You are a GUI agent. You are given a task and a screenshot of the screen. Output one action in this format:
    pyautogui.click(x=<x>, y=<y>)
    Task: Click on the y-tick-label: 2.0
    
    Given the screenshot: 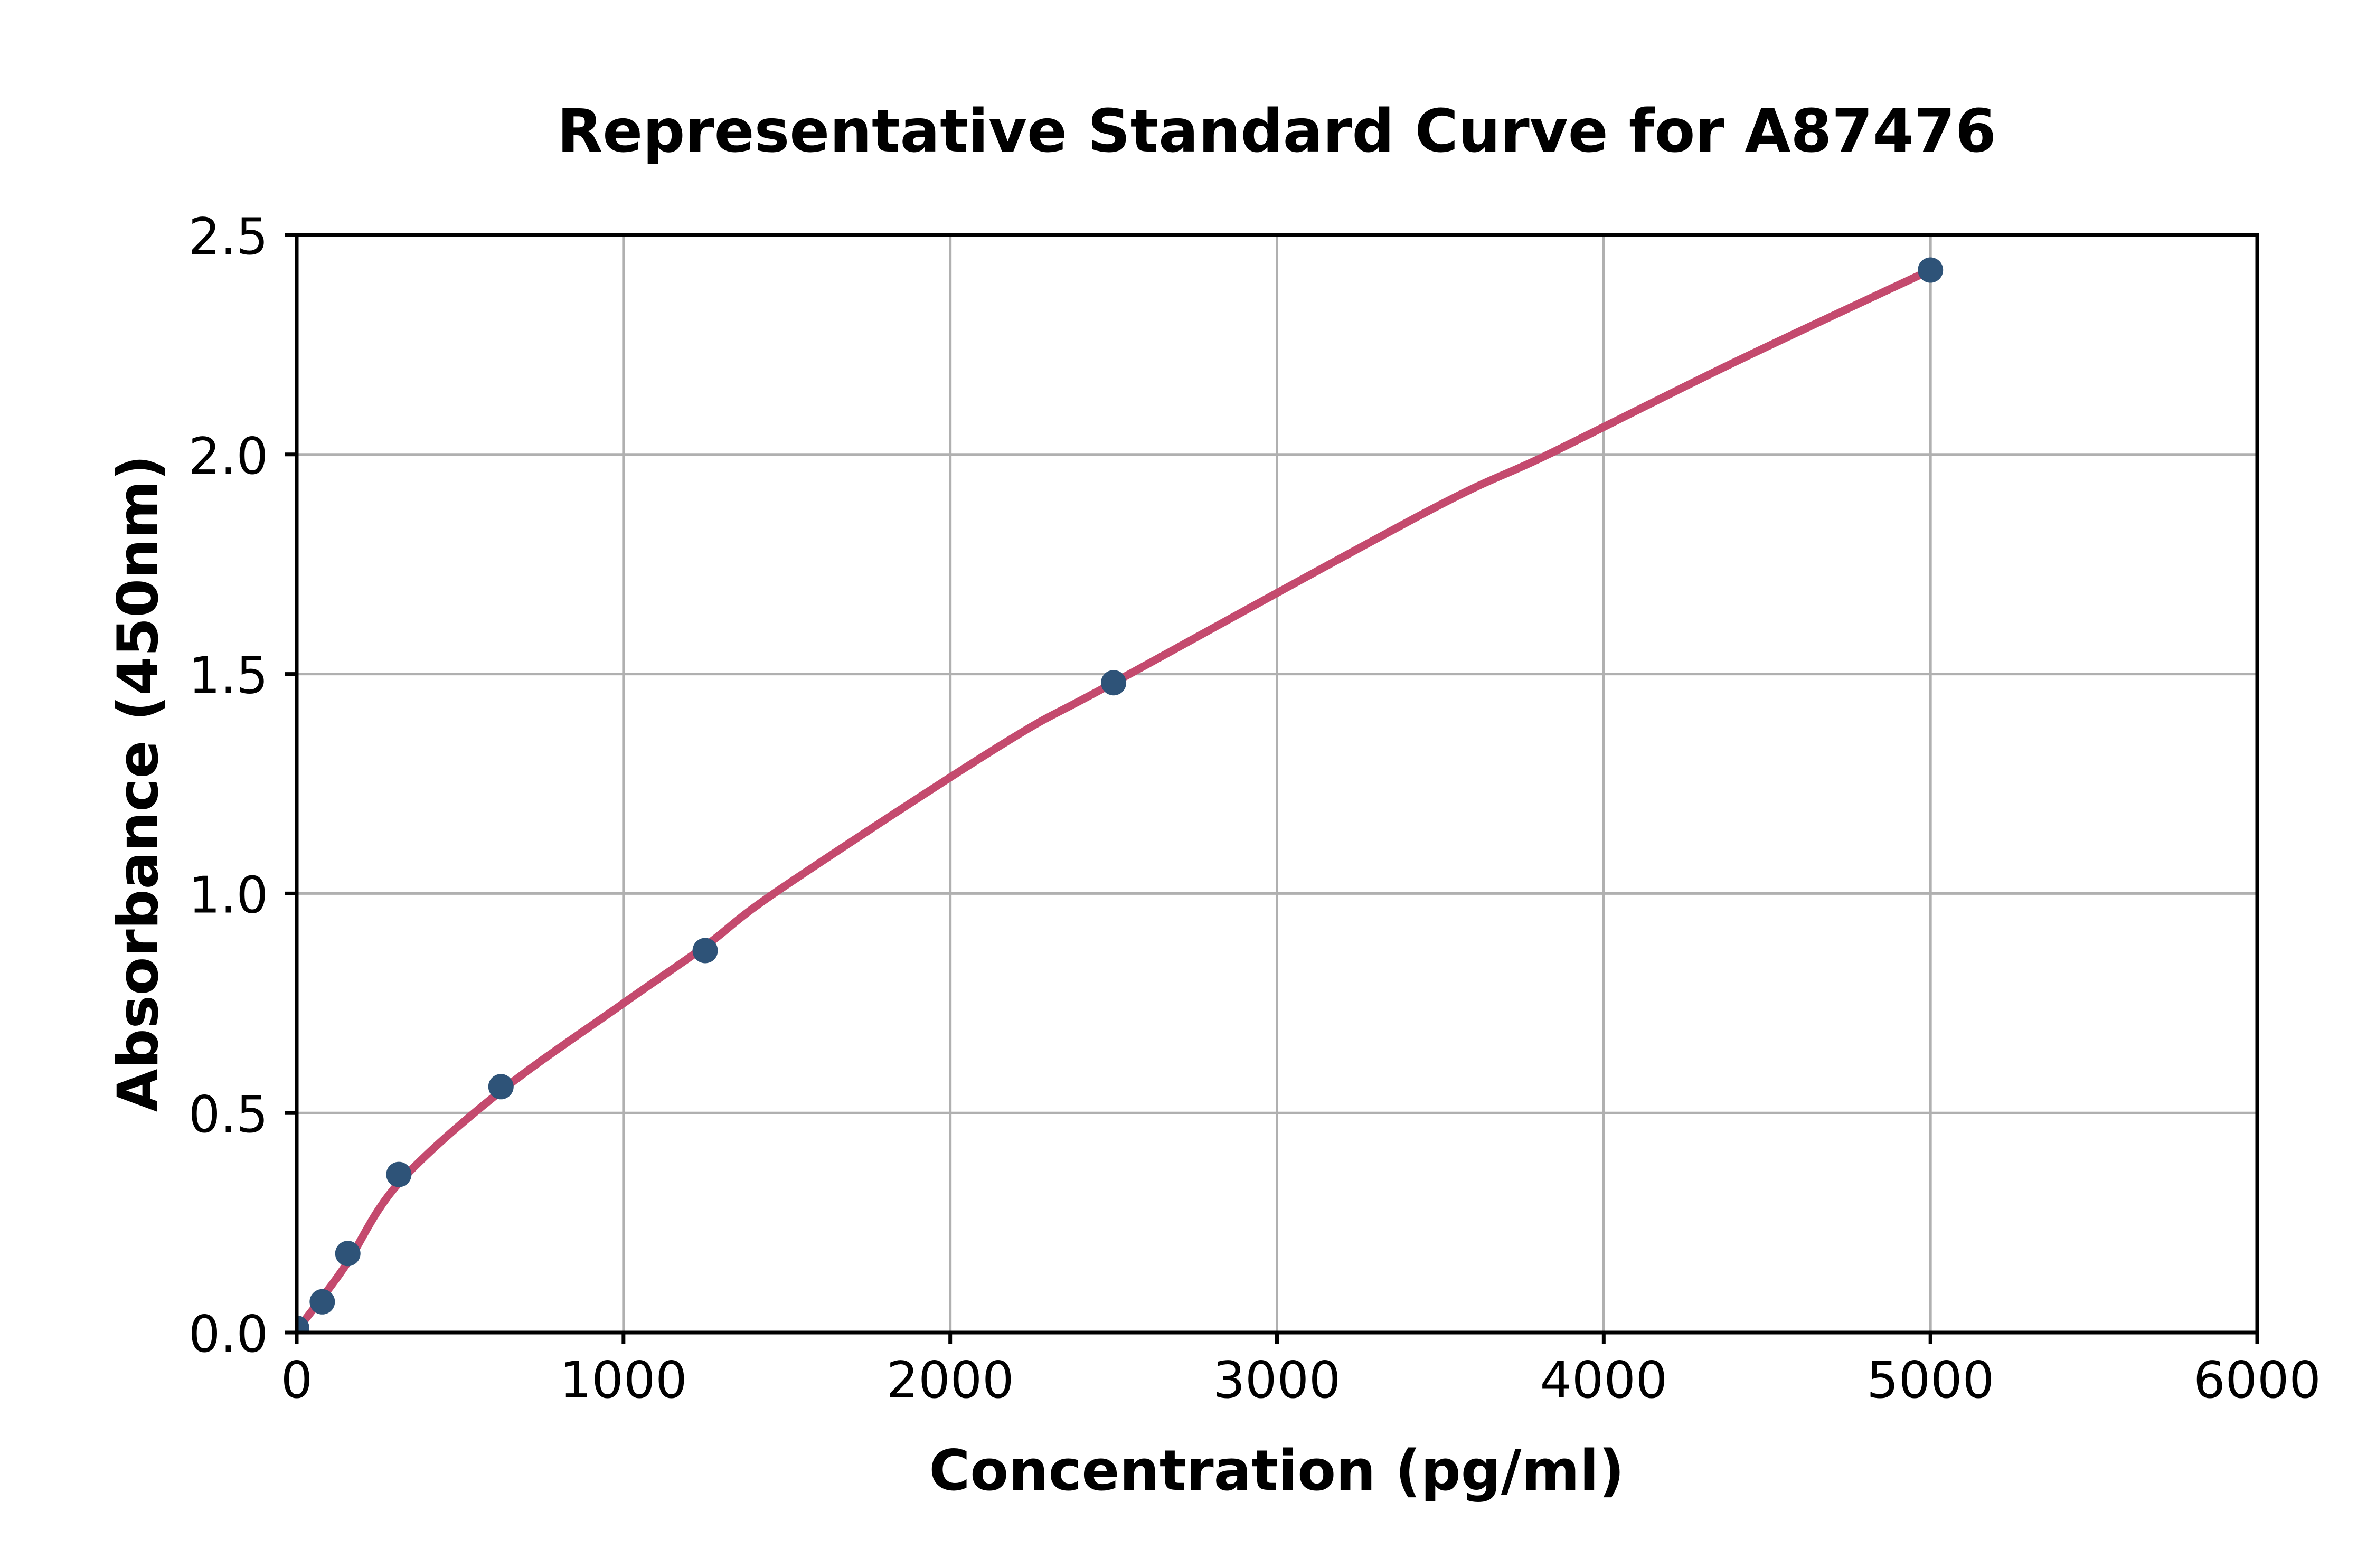 What is the action you would take?
    pyautogui.click(x=228, y=457)
    